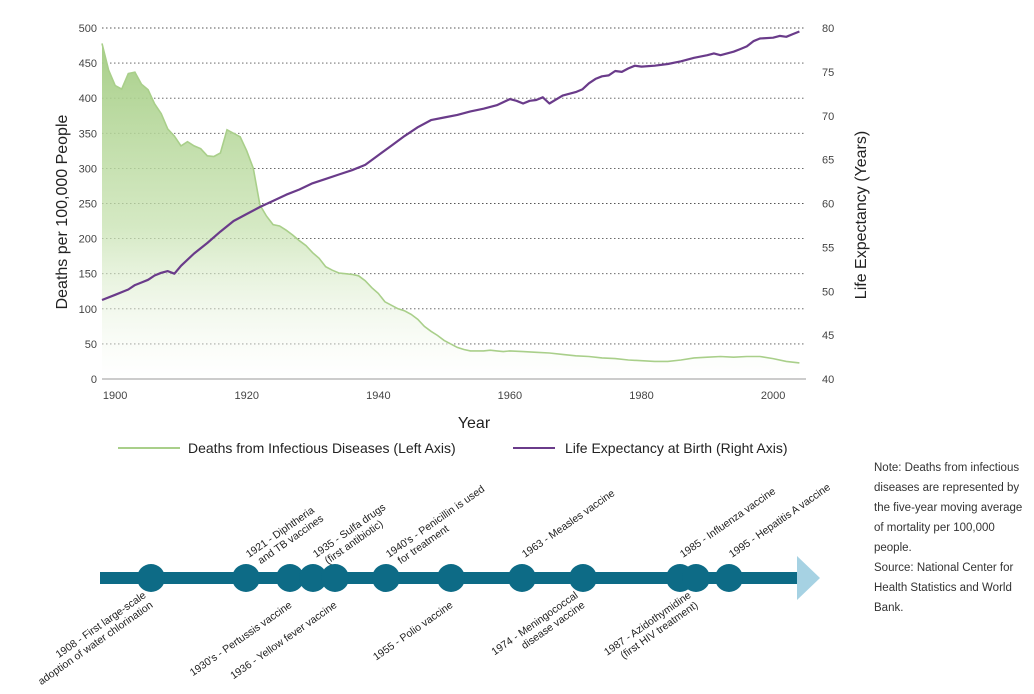 Image resolution: width=1034 pixels, height=694 pixels. I want to click on left-tick-label: 200, so click(88, 240).